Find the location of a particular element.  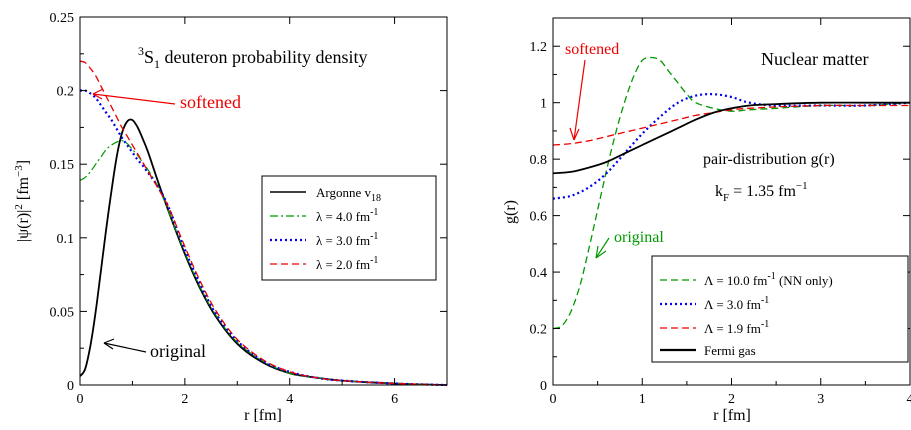

right-annotation-softened: softened is located at coordinates (592, 49).